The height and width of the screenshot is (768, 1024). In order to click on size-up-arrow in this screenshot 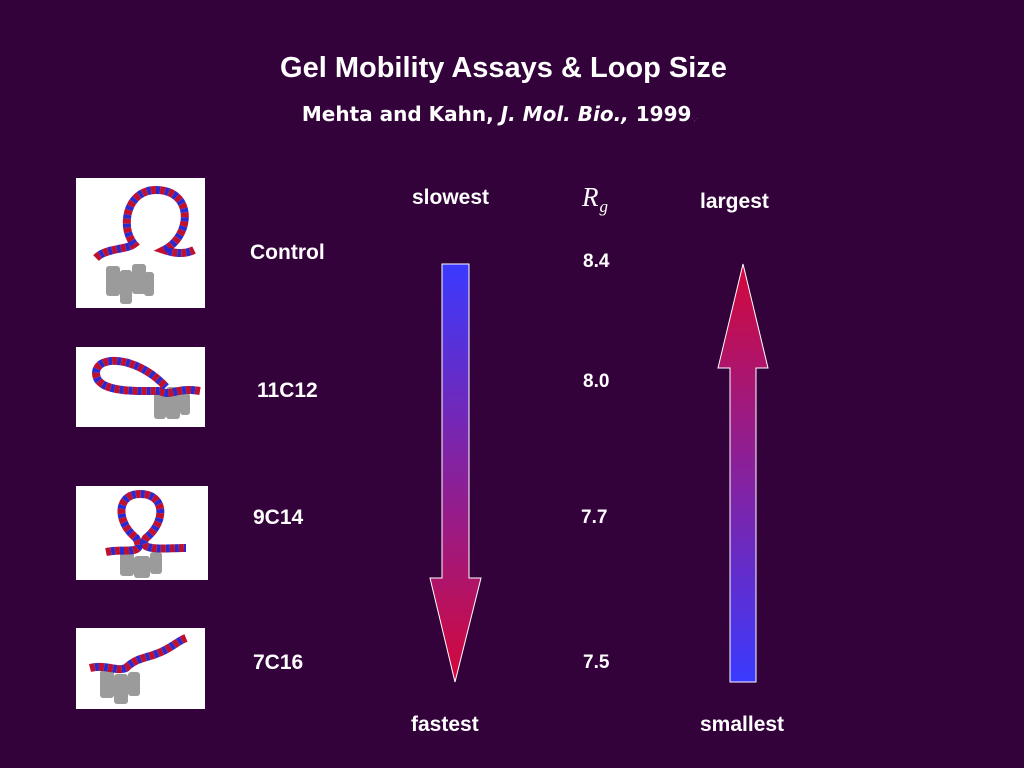, I will do `click(743, 473)`.